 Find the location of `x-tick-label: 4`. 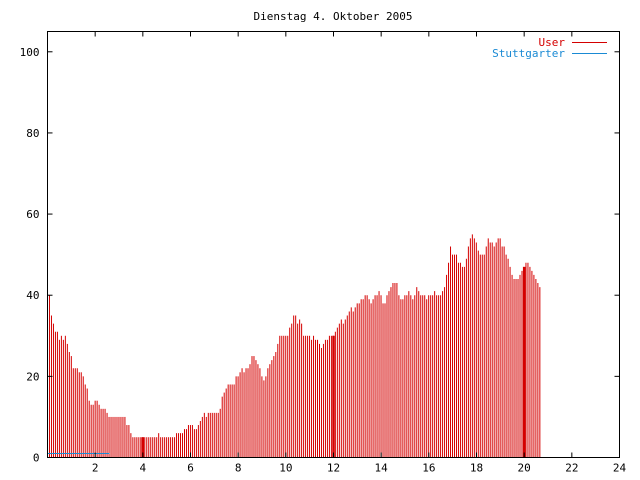

x-tick-label: 4 is located at coordinates (143, 468).